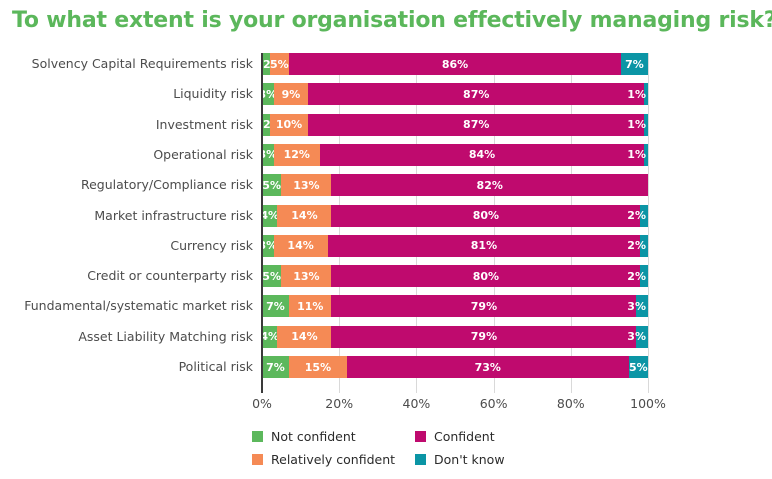 The width and height of the screenshot is (772, 479). I want to click on chart-bar-row: 5% 13% 82%, so click(455, 185).